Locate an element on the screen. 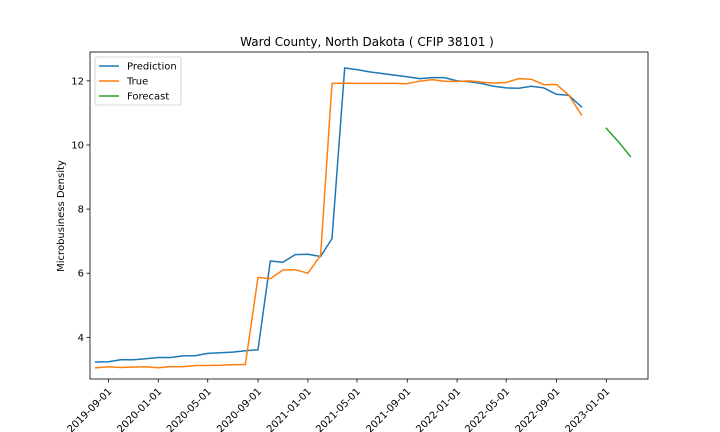 Image resolution: width=720 pixels, height=432 pixels. legend-box is located at coordinates (138, 81).